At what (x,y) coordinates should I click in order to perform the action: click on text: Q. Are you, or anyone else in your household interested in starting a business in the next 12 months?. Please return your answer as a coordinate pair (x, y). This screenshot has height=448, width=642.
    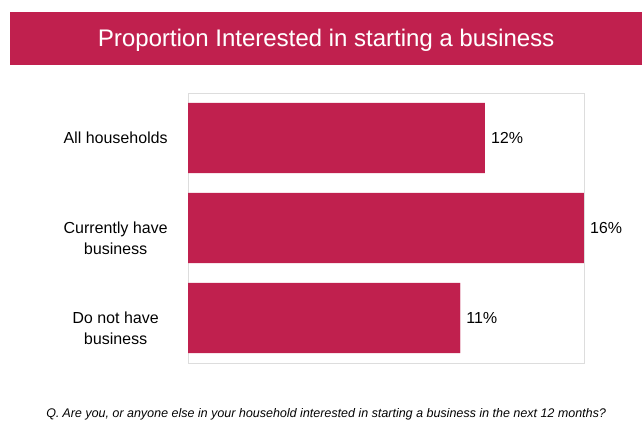
    Looking at the image, I should click on (326, 413).